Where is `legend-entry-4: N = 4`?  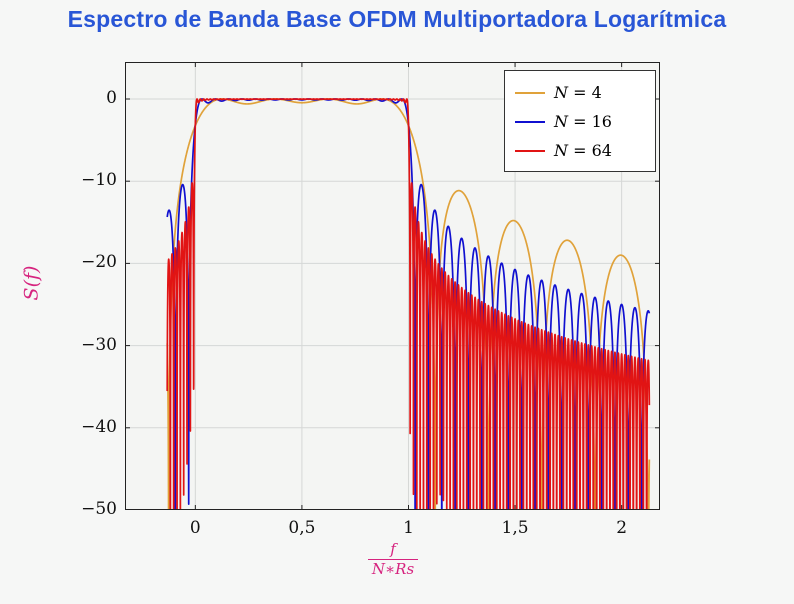 legend-entry-4: N = 4 is located at coordinates (580, 92).